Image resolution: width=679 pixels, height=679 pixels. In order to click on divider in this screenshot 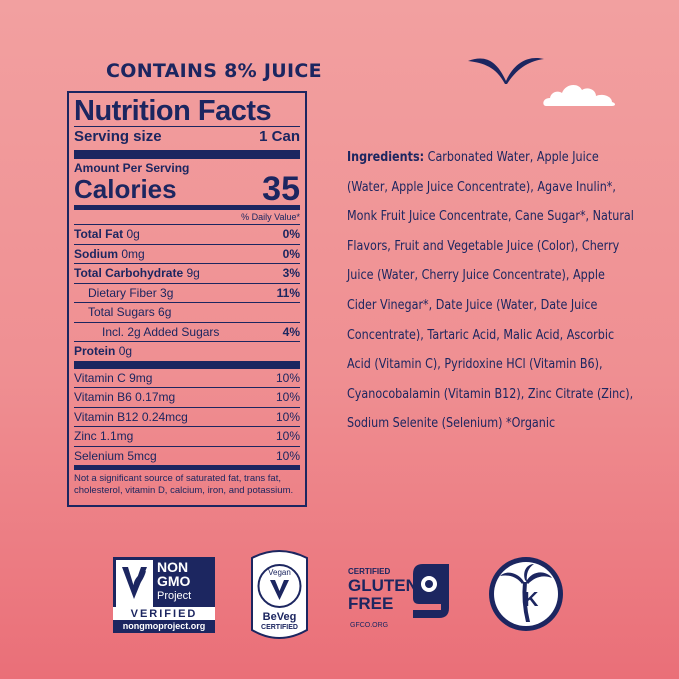, I will do `click(187, 126)`.